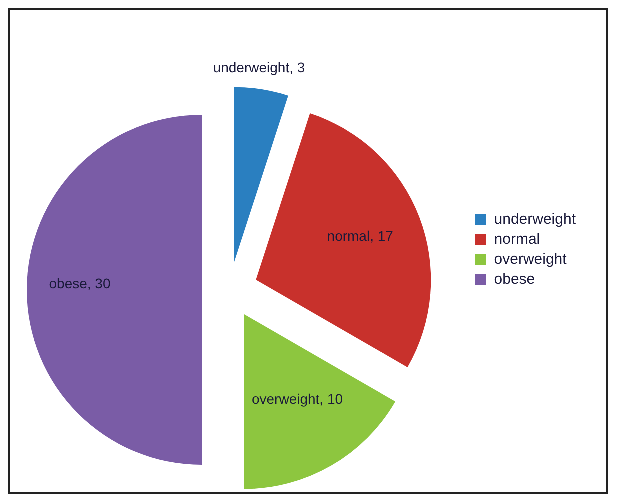  Describe the element at coordinates (259, 67) in the screenshot. I see `data-label: underweight, 3` at that location.